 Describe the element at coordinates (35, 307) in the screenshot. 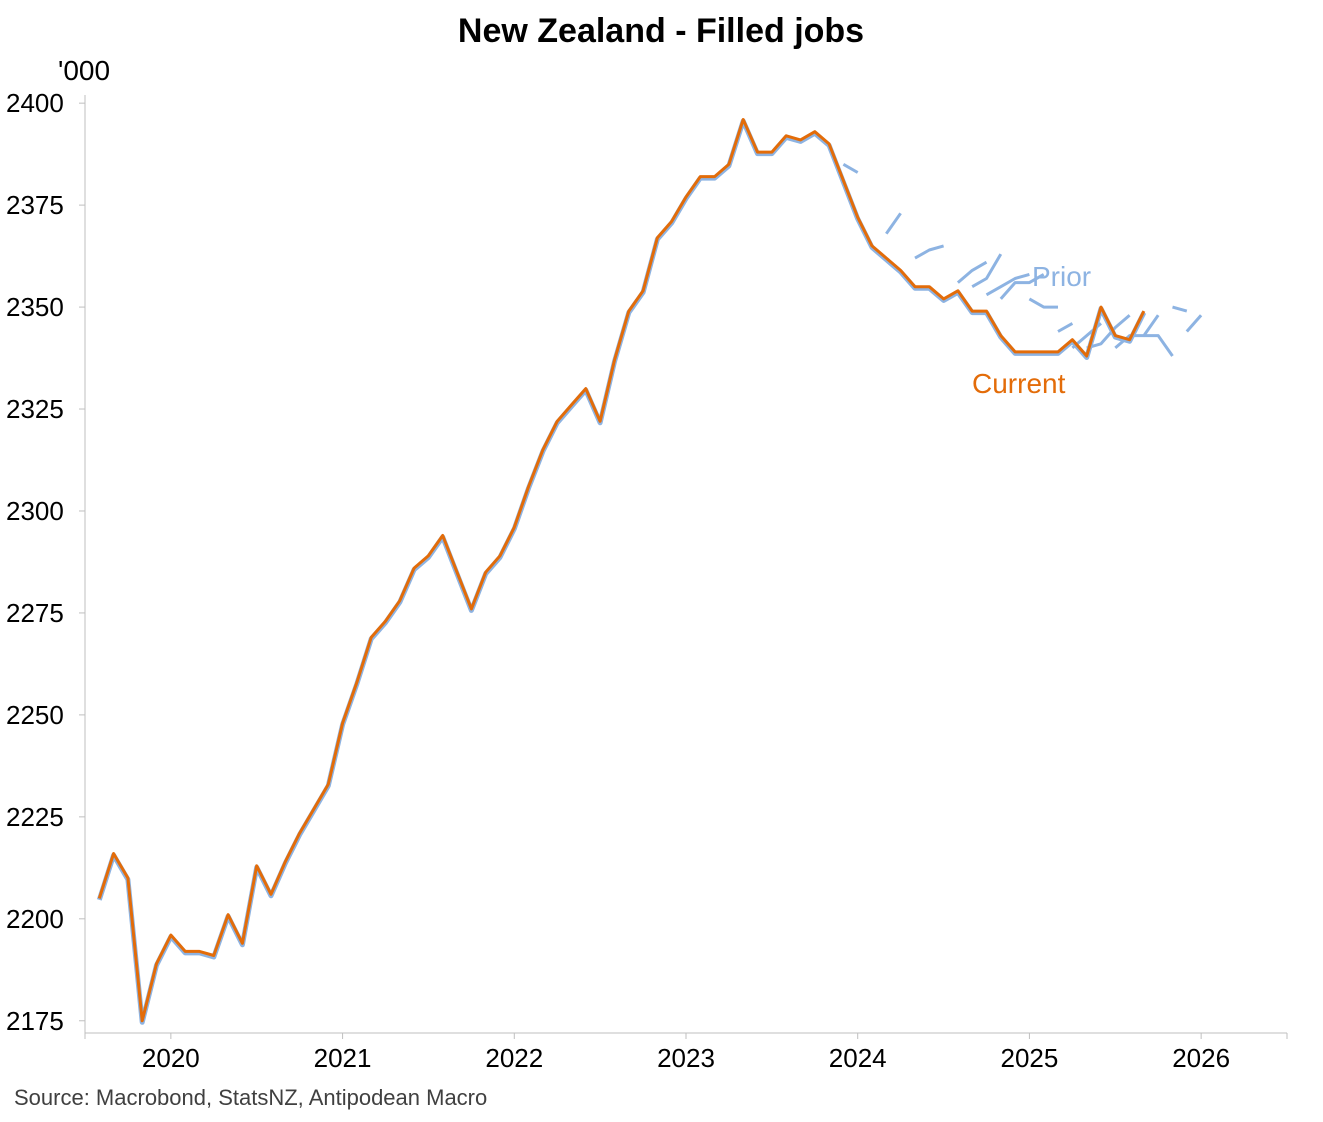

I see `y-tick-label: 2350` at that location.